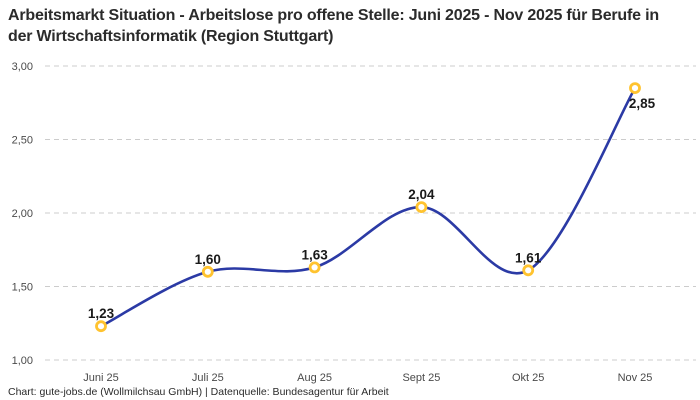 This screenshot has width=700, height=400. What do you see at coordinates (635, 378) in the screenshot?
I see `x-tick-label: Nov 25` at bounding box center [635, 378].